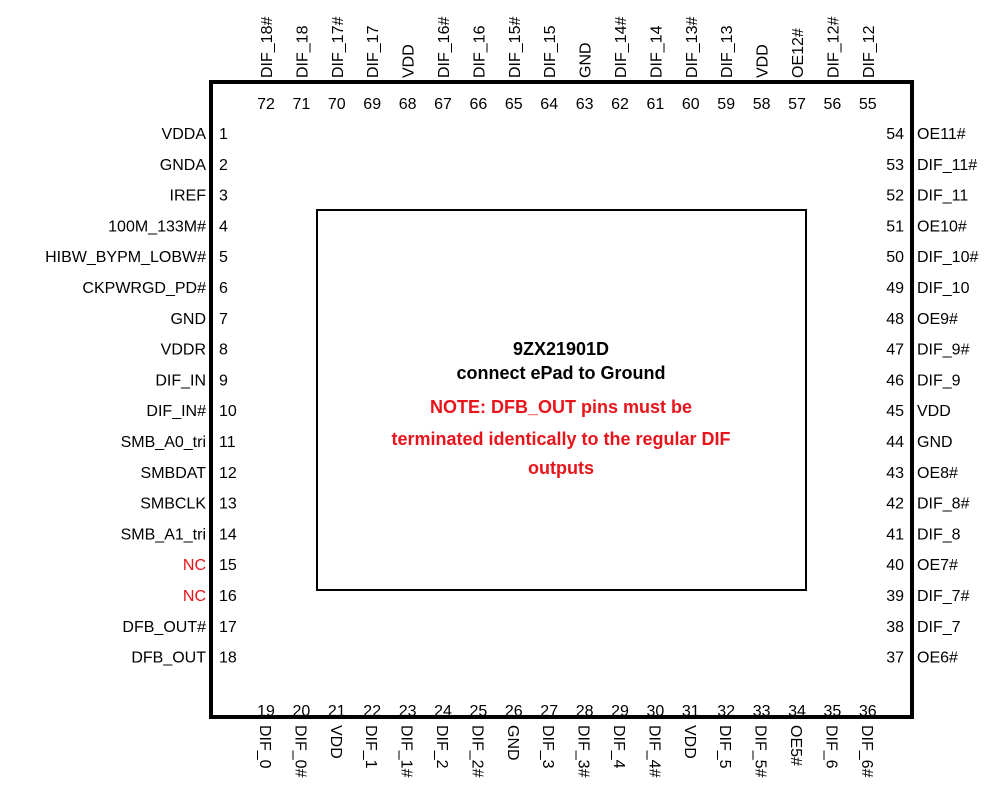 This screenshot has height=792, width=994. I want to click on pin-name-left: GNDA, so click(183, 165).